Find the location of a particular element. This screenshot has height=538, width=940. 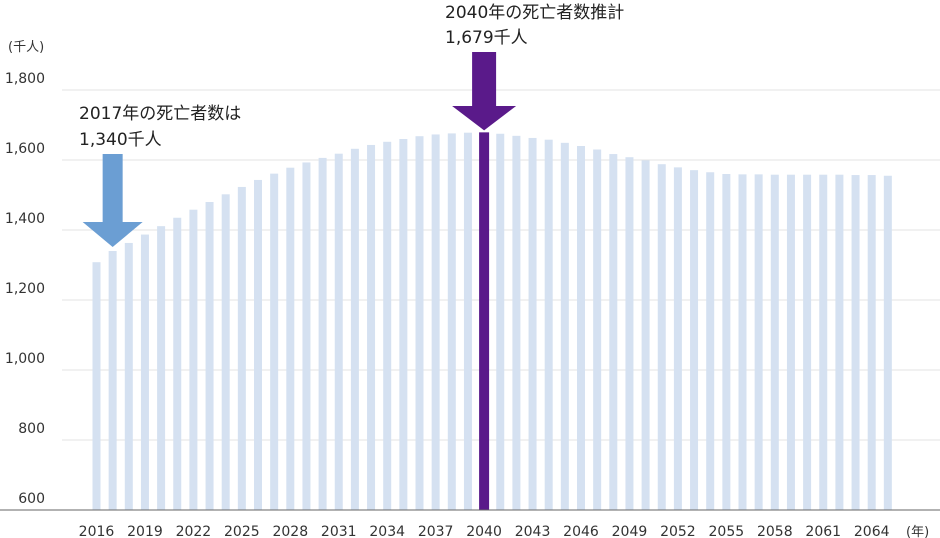

x-tick-label: 2055 is located at coordinates (727, 531).